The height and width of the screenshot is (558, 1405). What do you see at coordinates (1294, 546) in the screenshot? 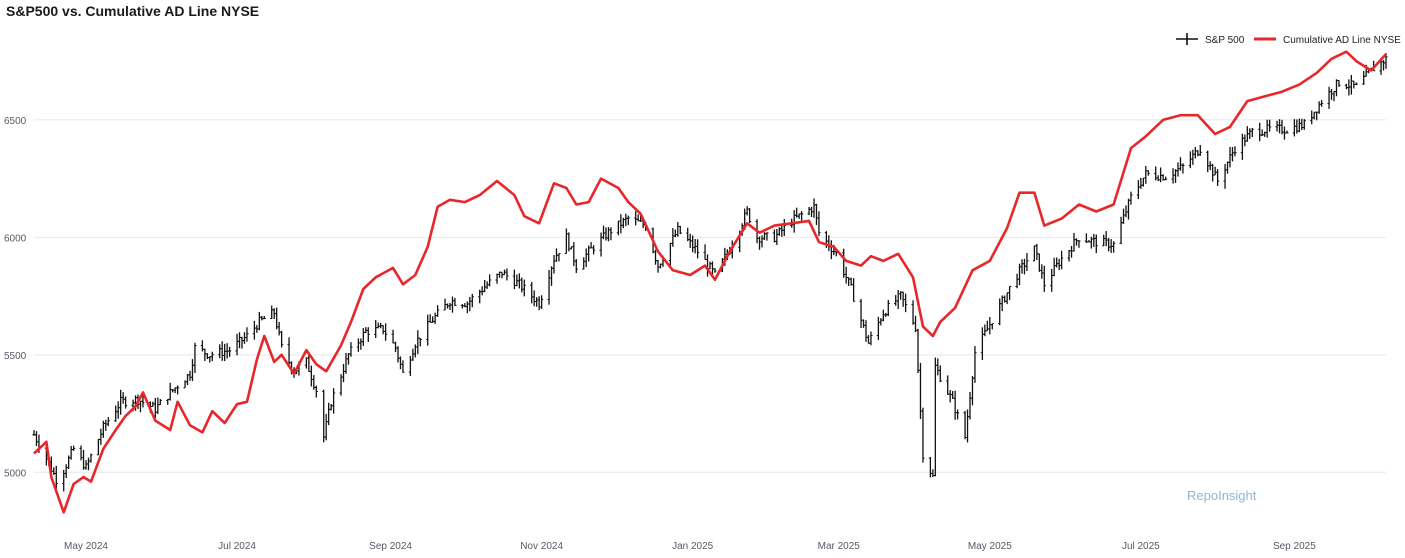
I see `x-tick-label: Sep 2025` at bounding box center [1294, 546].